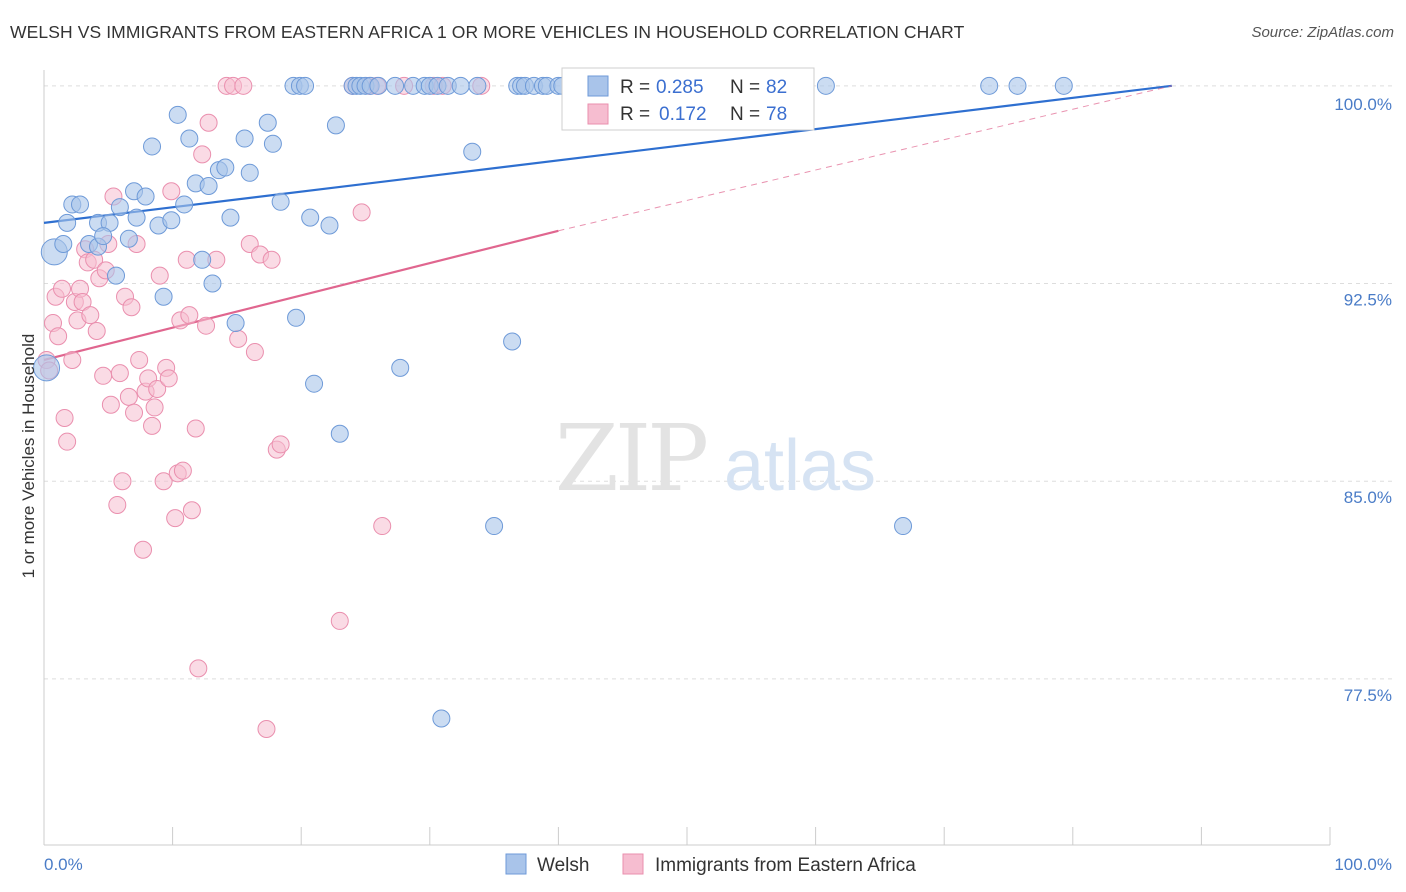 This screenshot has width=1406, height=892. Describe the element at coordinates (1322, 32) in the screenshot. I see `source-label: Source: ZipAtlas.com` at that location.